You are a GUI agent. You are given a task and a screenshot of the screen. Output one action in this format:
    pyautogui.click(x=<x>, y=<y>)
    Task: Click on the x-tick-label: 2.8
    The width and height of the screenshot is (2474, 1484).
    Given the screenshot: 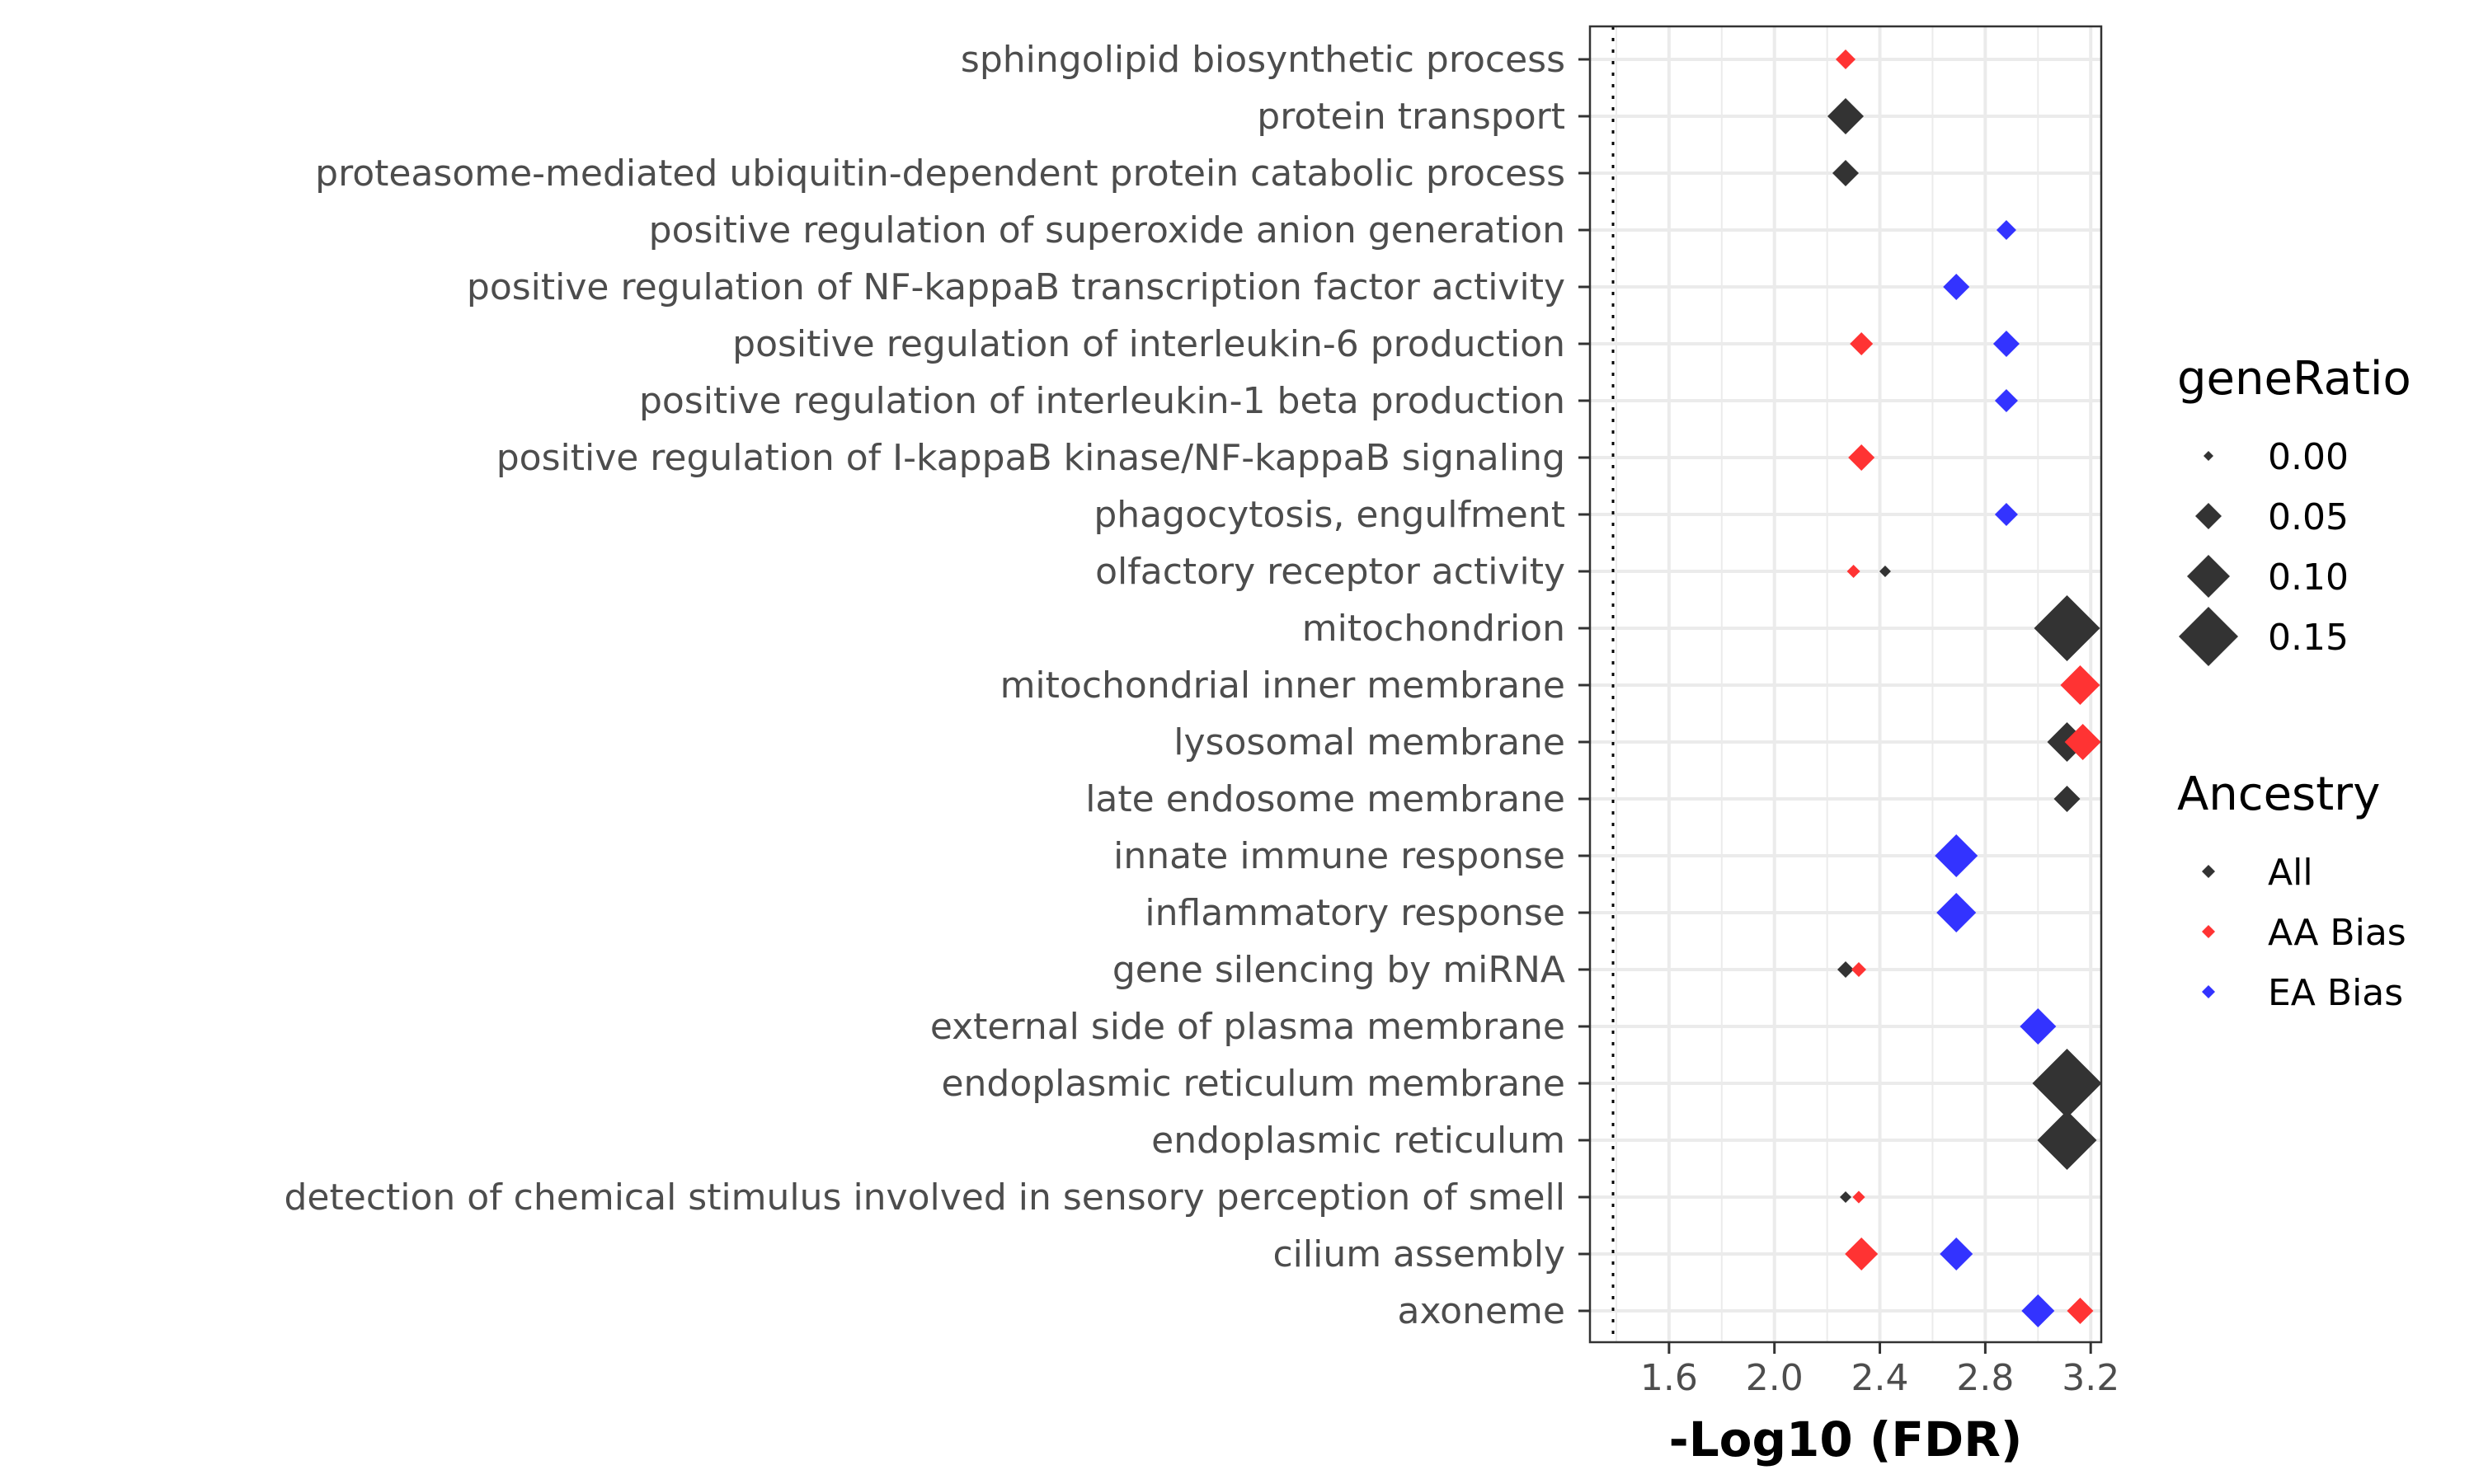 What is the action you would take?
    pyautogui.click(x=1985, y=1378)
    